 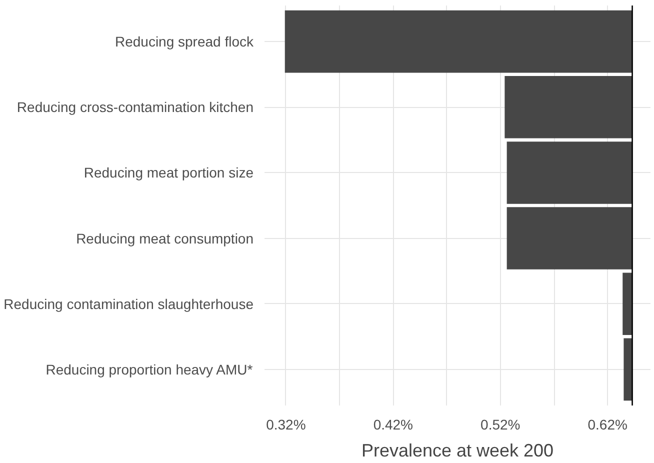 What do you see at coordinates (135, 107) in the screenshot?
I see `y-tick-label: Reducing cross-contamination kitchen` at bounding box center [135, 107].